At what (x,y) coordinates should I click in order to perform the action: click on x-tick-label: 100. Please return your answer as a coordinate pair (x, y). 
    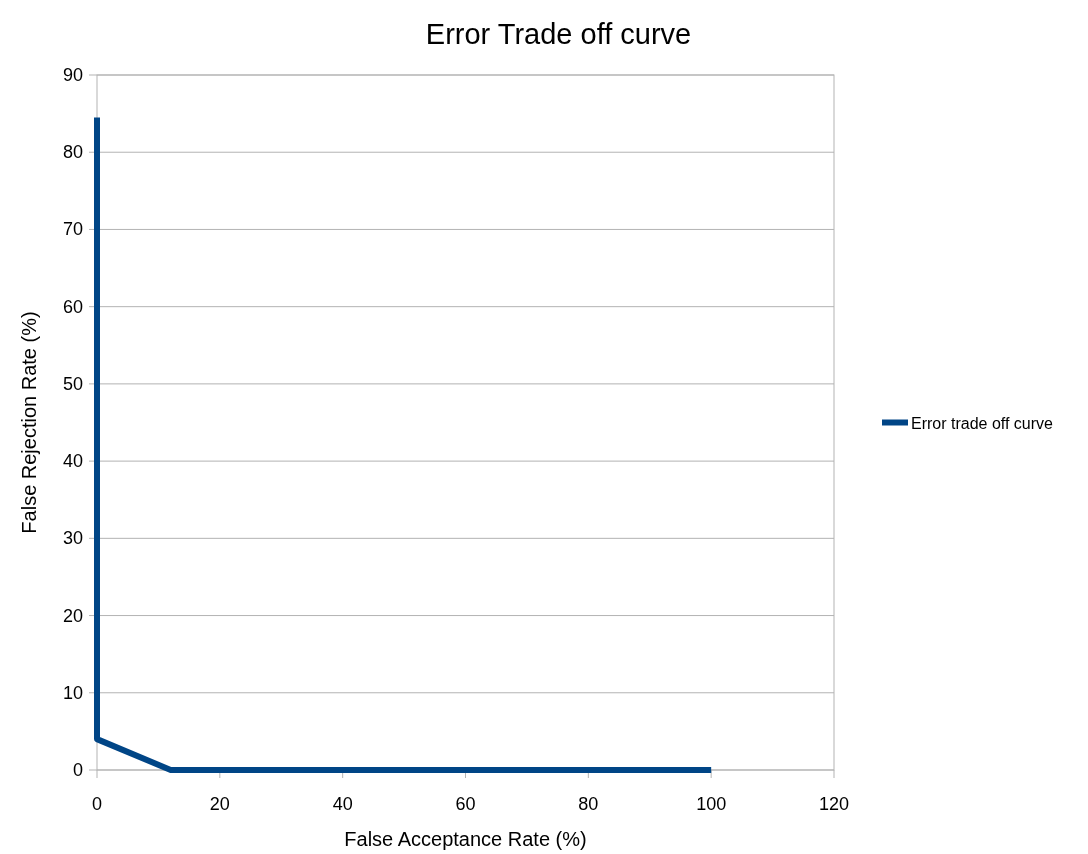
    Looking at the image, I should click on (711, 804).